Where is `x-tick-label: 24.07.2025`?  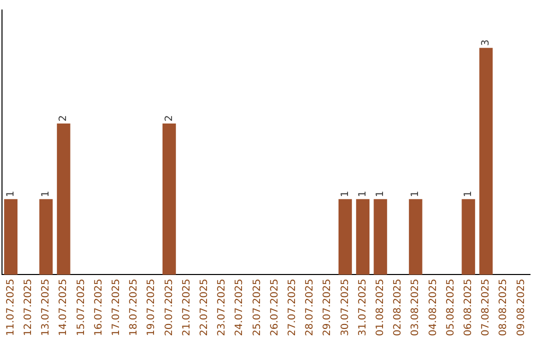 x-tick-label: 24.07.2025 is located at coordinates (240, 307).